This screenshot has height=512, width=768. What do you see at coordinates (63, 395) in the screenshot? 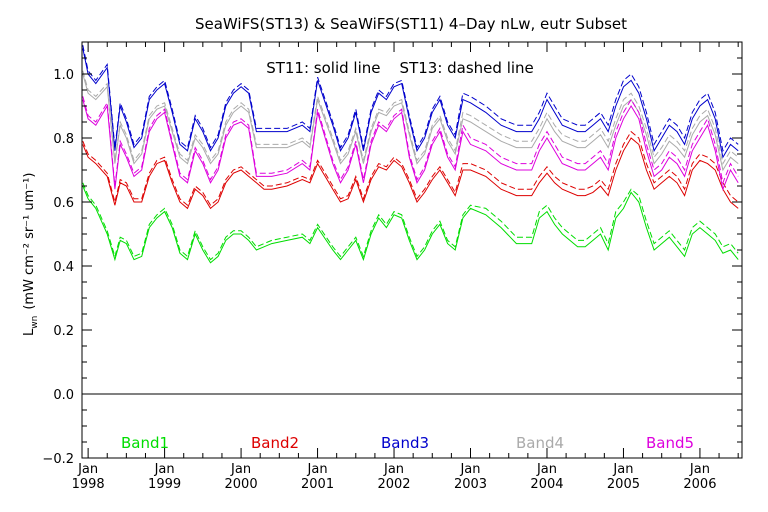
I see `y-tick-label: 0.0` at bounding box center [63, 395].